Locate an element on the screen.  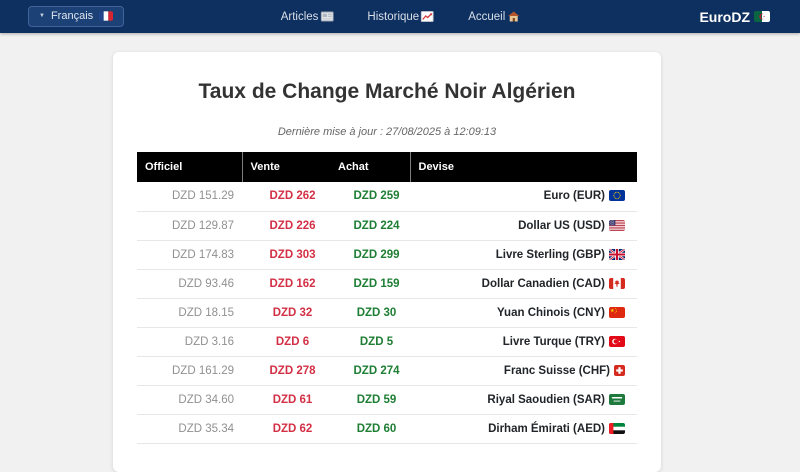
officiel-value: DZD 161.29 is located at coordinates (189, 371).